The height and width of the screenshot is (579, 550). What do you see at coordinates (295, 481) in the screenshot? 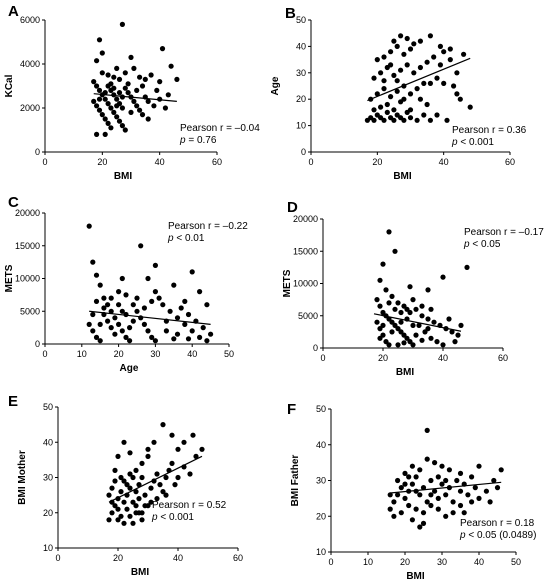
I see `y-axis-title: BMI Father` at bounding box center [295, 481].